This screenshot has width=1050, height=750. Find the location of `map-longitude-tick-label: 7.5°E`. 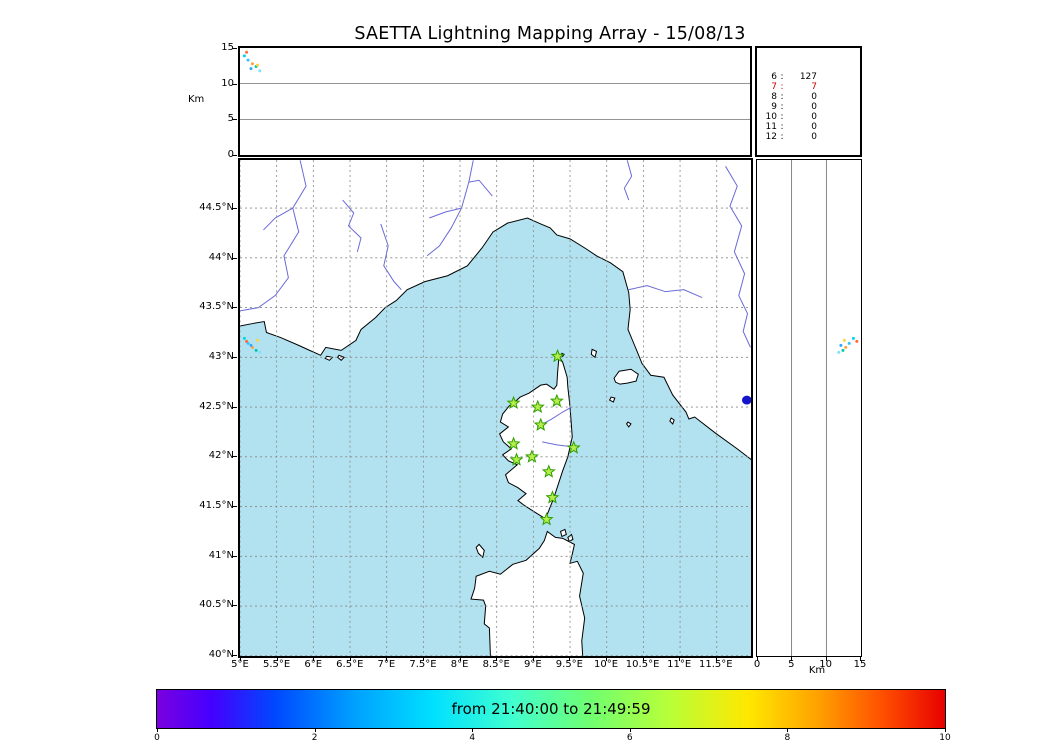

map-longitude-tick-label: 7.5°E is located at coordinates (423, 664).